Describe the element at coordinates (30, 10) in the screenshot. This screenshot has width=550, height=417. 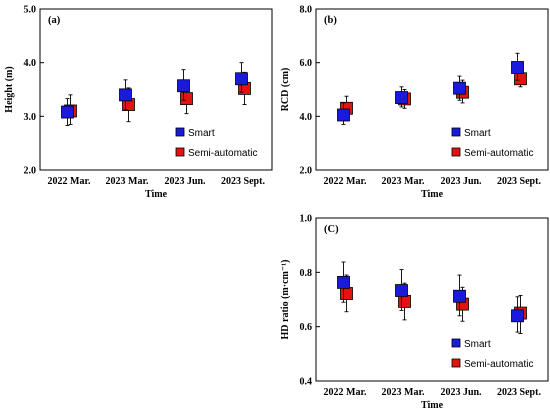
I see `y-tick-label: 5.0` at that location.